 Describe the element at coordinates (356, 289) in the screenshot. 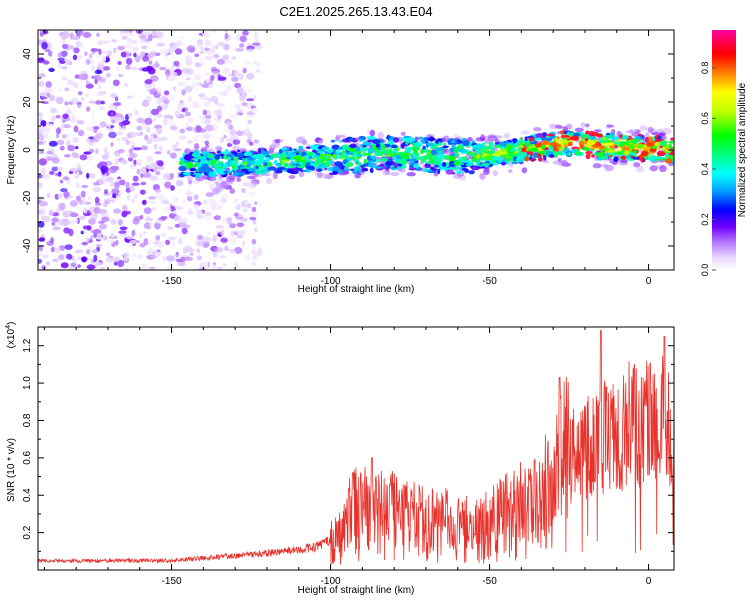

I see `spectrogram-x-label: Height of straight line (km)` at that location.